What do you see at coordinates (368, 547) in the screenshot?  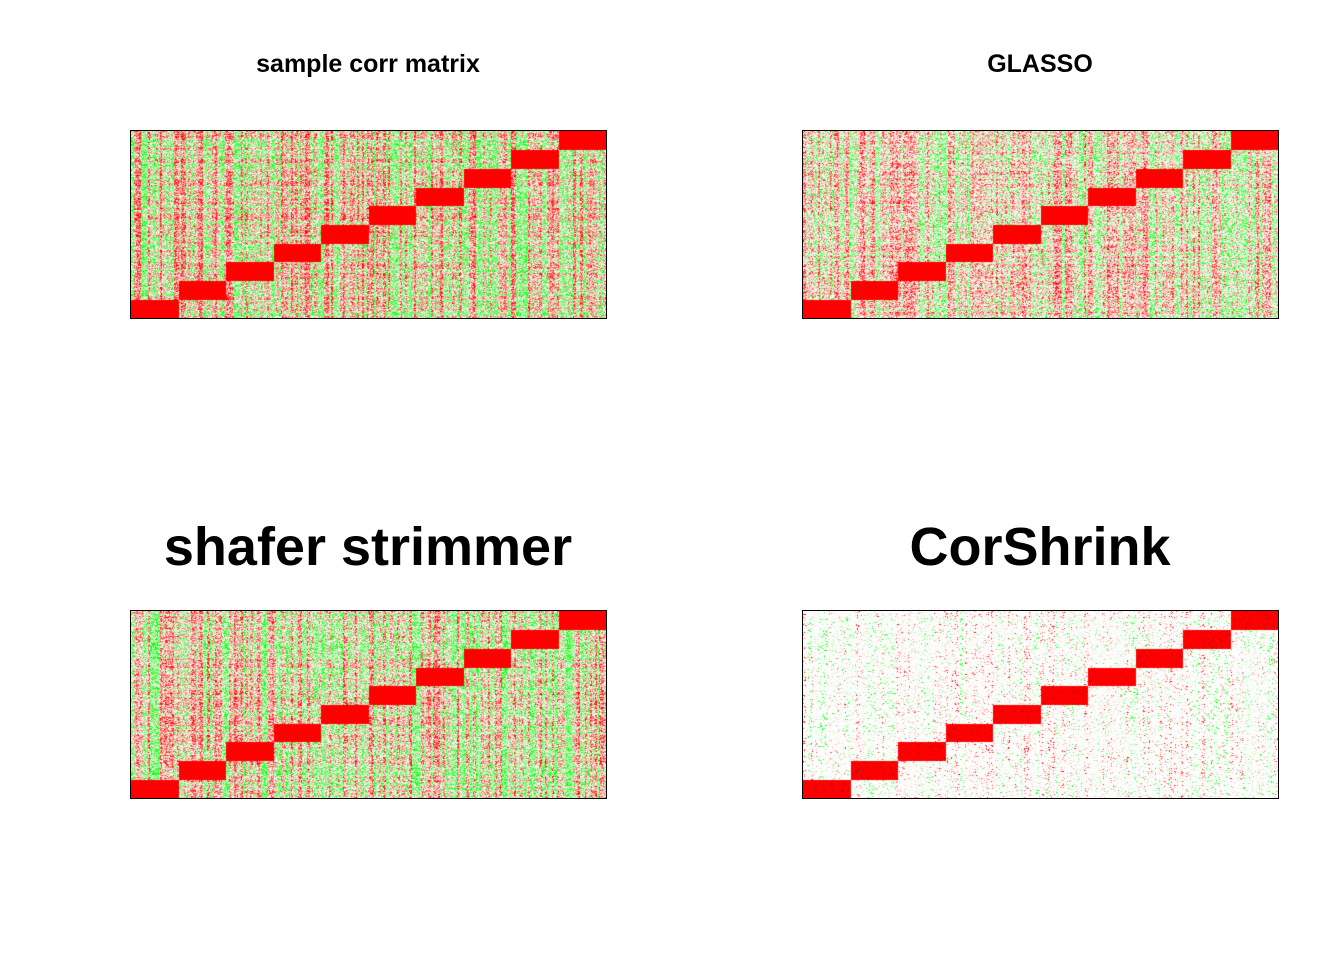 I see `chart-title: shafer strimmer` at bounding box center [368, 547].